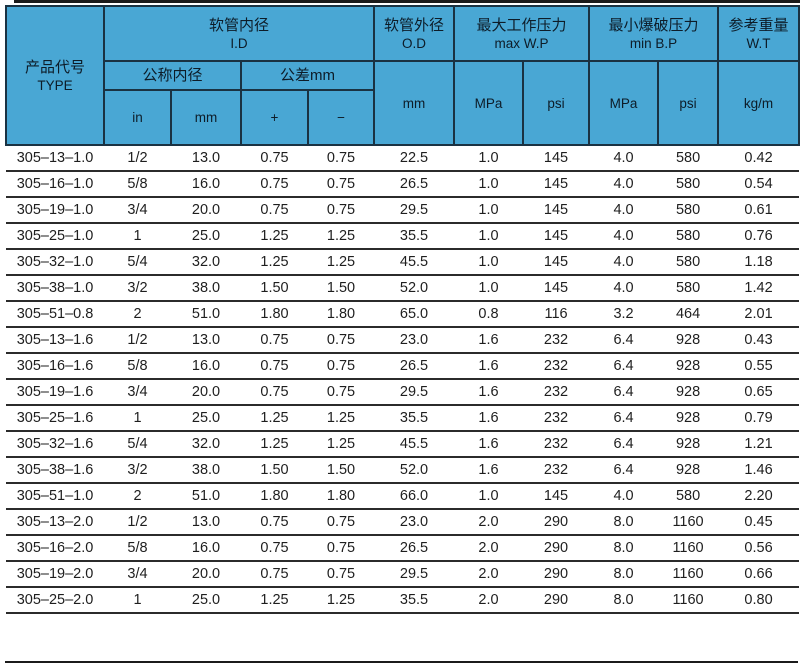 This screenshot has width=800, height=669. I want to click on cell: 305–38–1.0, so click(55, 287).